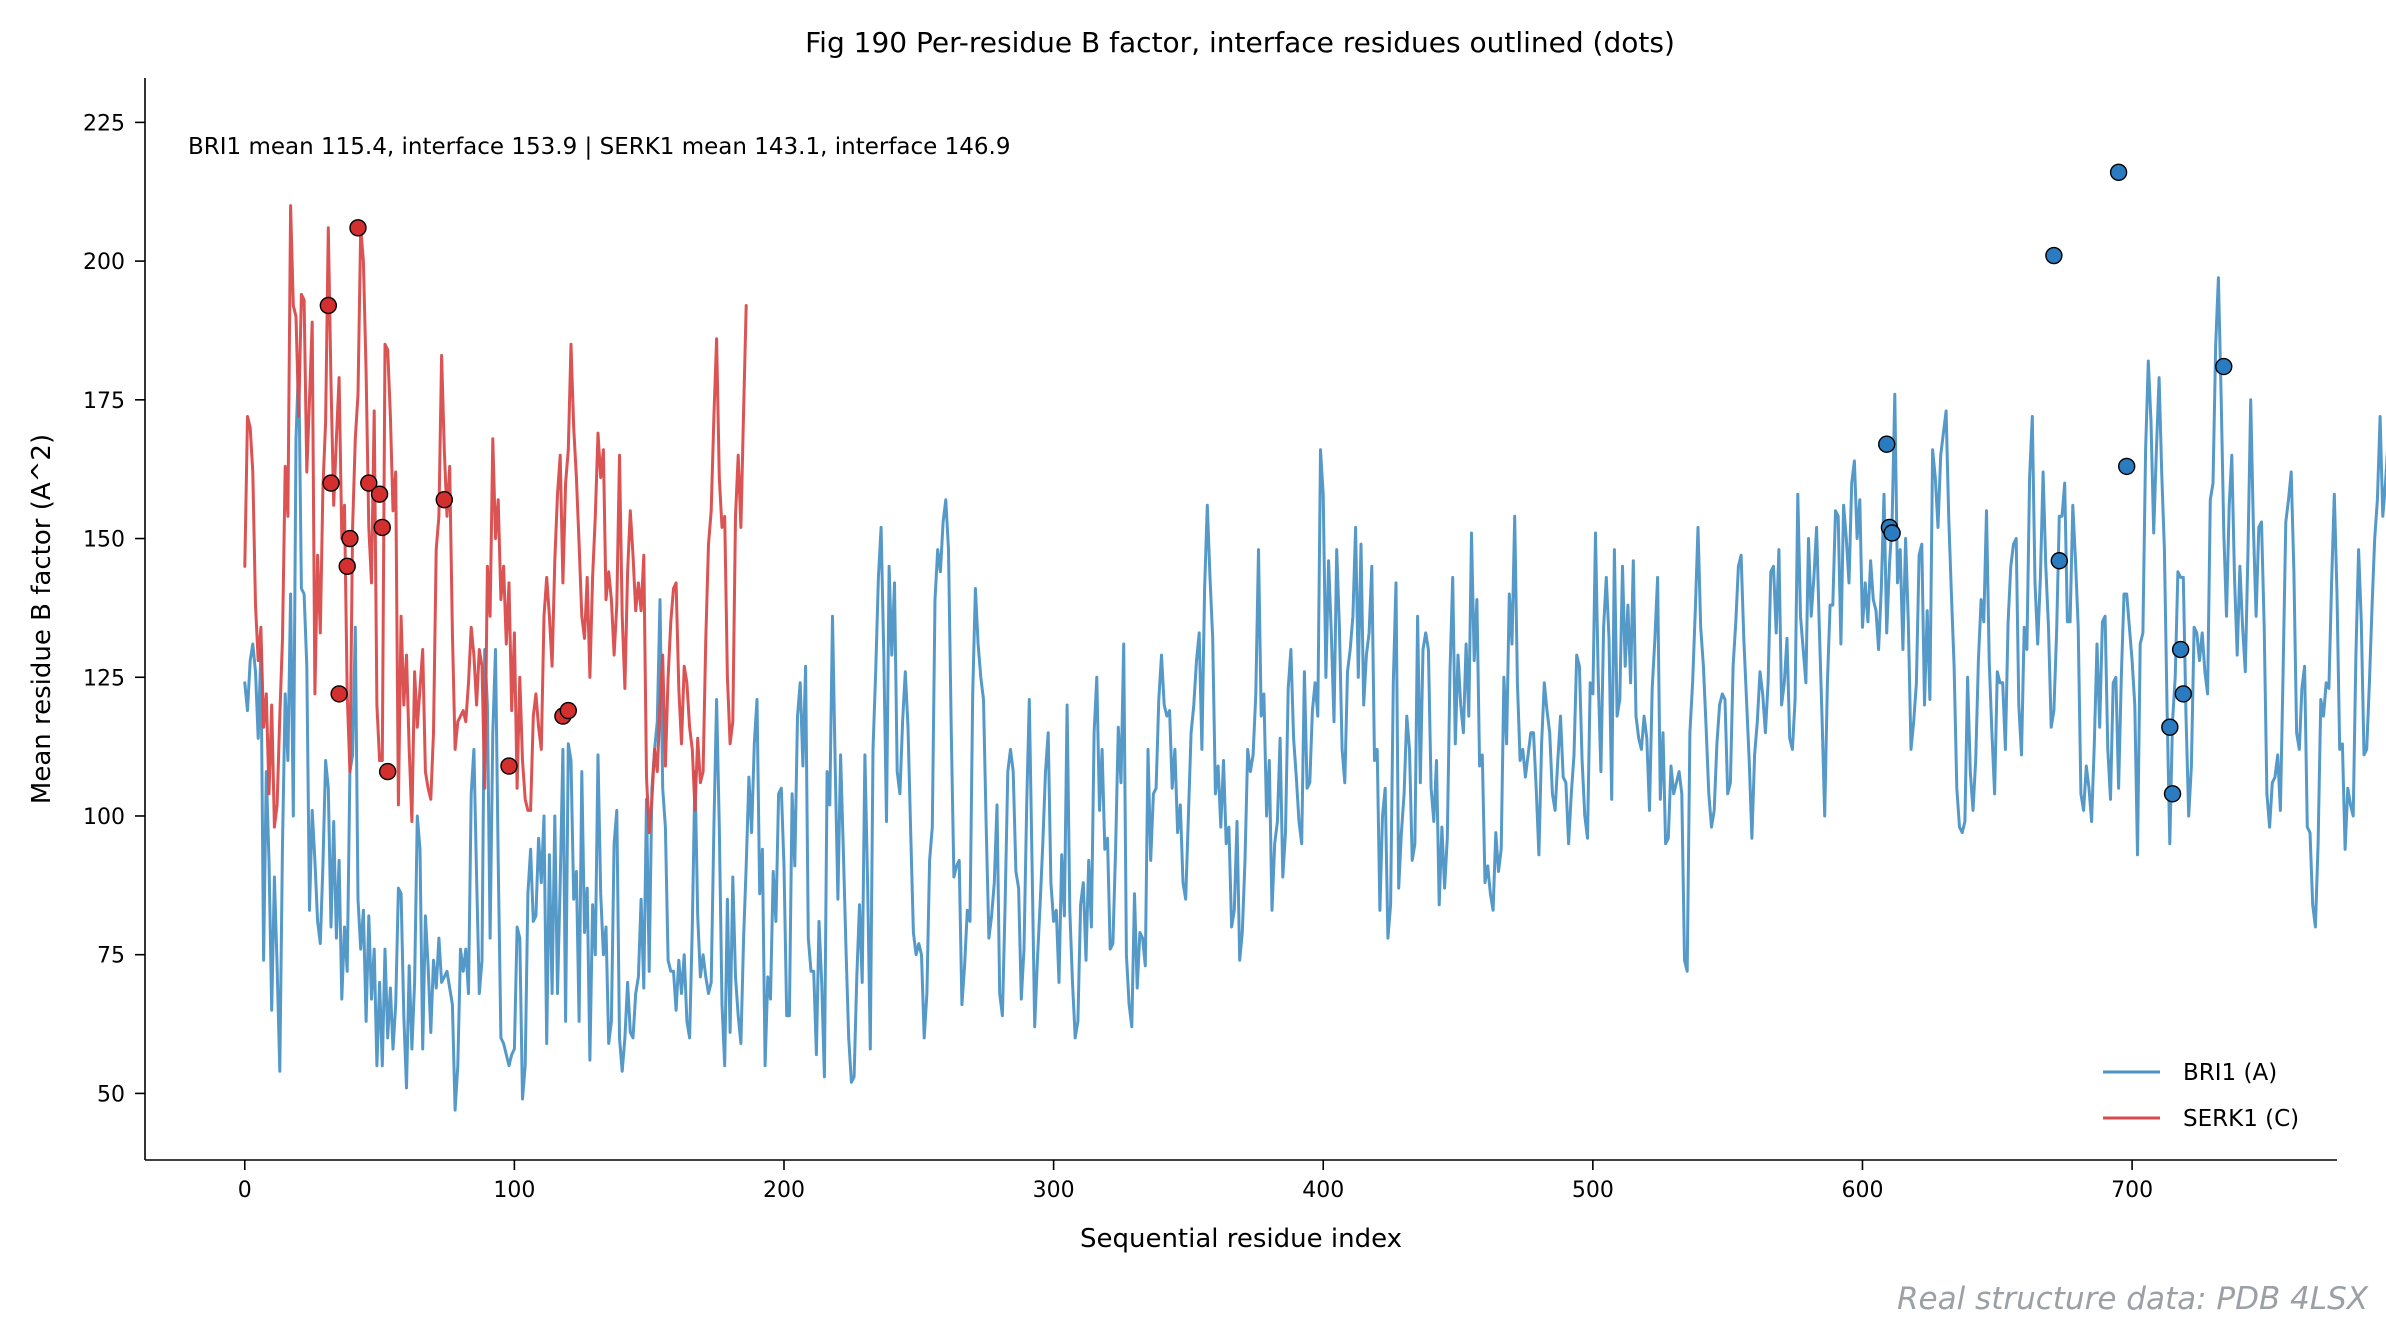  What do you see at coordinates (2132, 1299) in the screenshot?
I see `watermark-text: Real structure data: PDB 4LSX` at bounding box center [2132, 1299].